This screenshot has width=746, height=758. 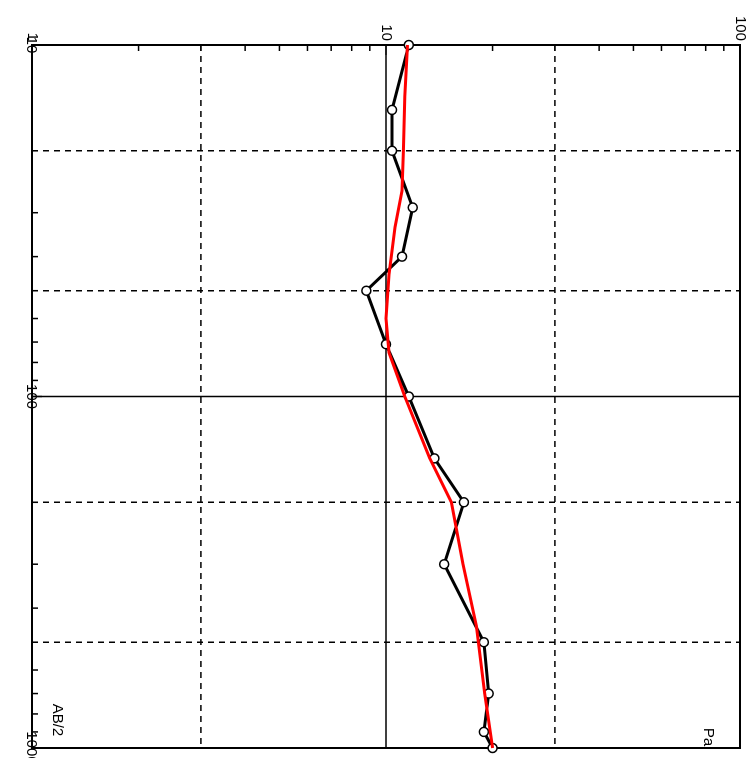 What do you see at coordinates (31, 744) in the screenshot?
I see `x-tick-label: 1000` at bounding box center [31, 744].